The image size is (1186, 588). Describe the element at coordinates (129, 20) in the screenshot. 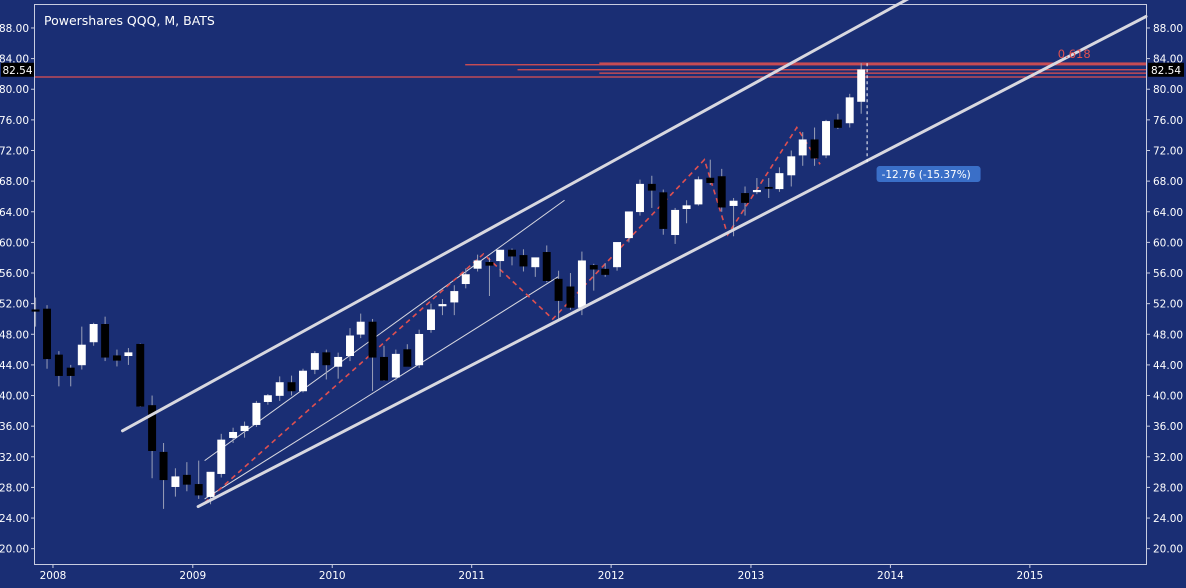

I see `chart-title: Powershares QQQ, M, BATS` at that location.